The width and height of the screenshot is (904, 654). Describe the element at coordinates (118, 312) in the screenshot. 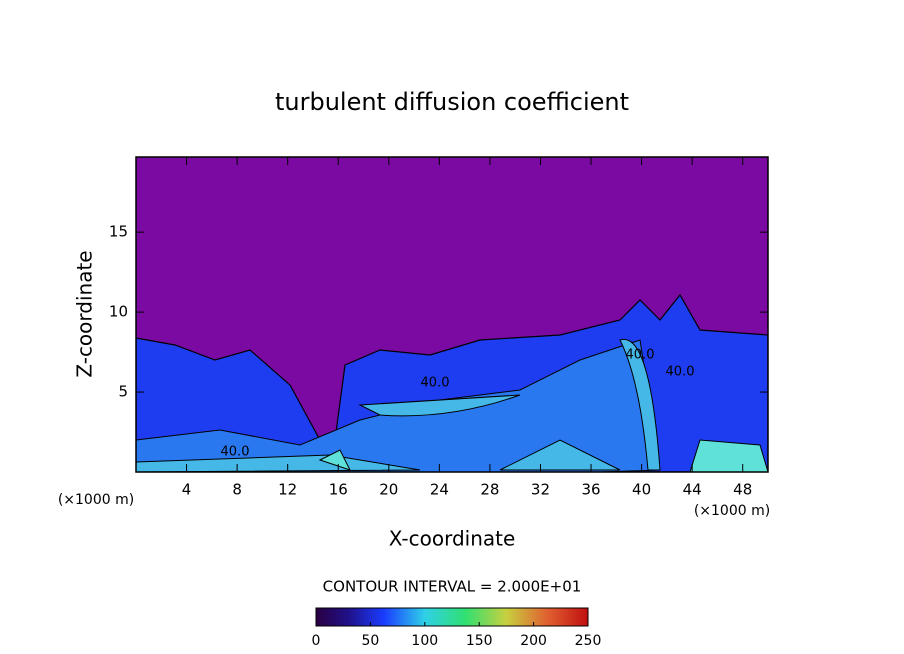

I see `y-tick-label: 10` at that location.